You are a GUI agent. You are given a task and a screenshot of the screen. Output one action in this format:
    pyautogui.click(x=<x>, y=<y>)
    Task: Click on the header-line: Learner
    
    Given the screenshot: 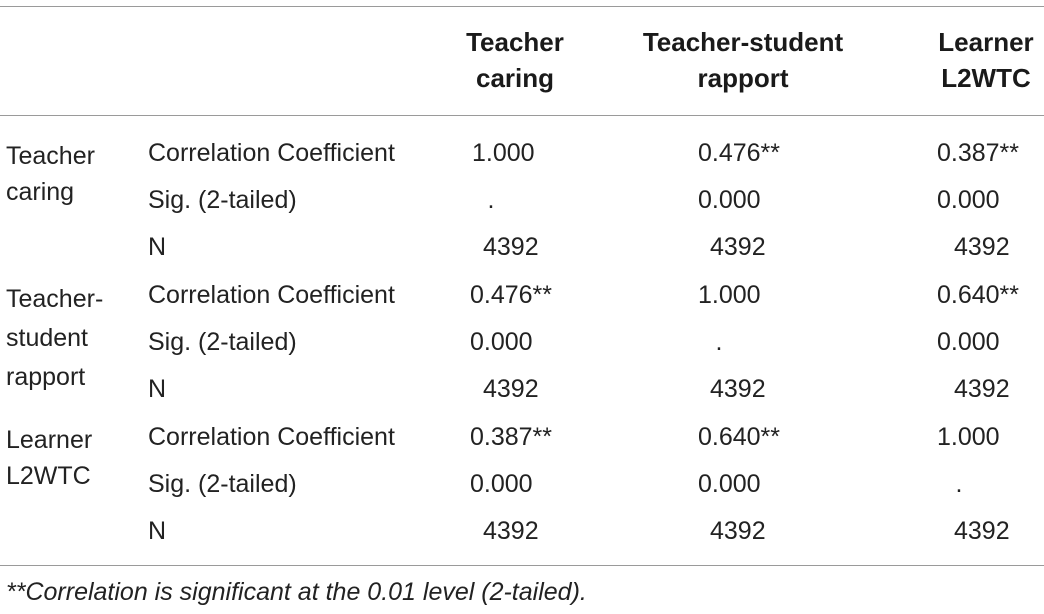 What is the action you would take?
    pyautogui.click(x=986, y=42)
    